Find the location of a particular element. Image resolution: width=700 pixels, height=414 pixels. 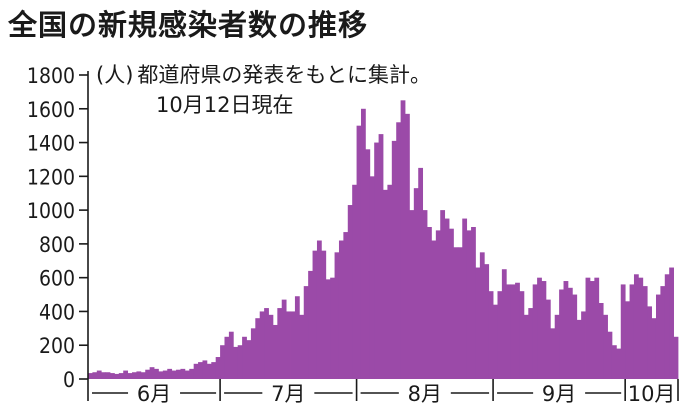

x-month-label: 8月 is located at coordinates (425, 394).